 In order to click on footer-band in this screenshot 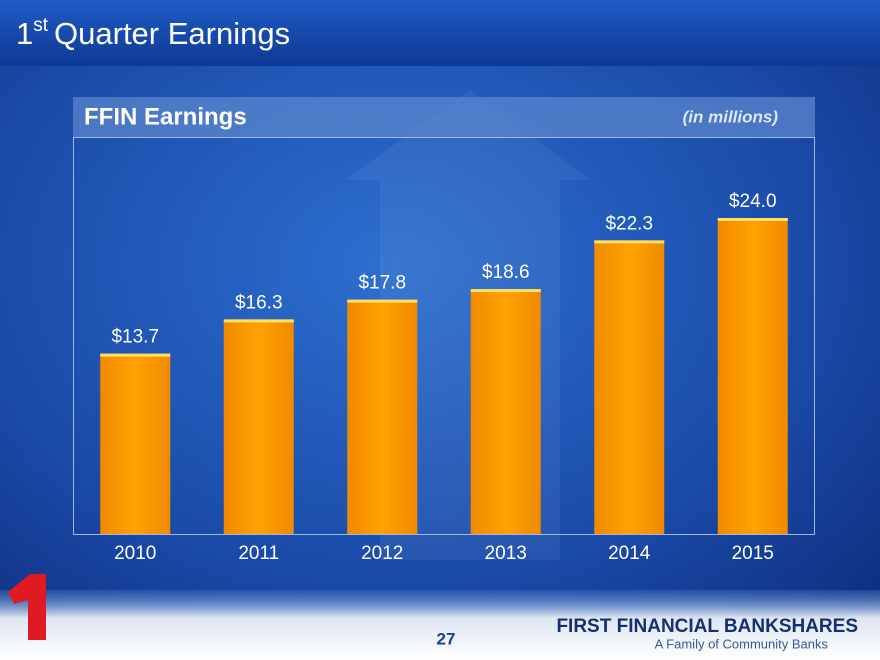, I will do `click(440, 625)`.